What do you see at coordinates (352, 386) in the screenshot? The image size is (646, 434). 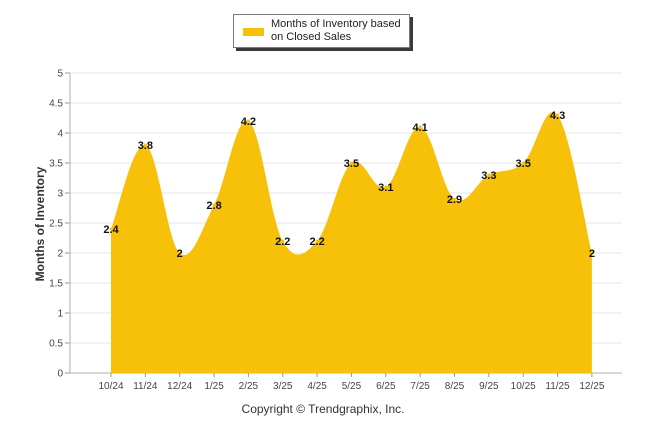 I see `x-tick-label: 5/25` at bounding box center [352, 386].